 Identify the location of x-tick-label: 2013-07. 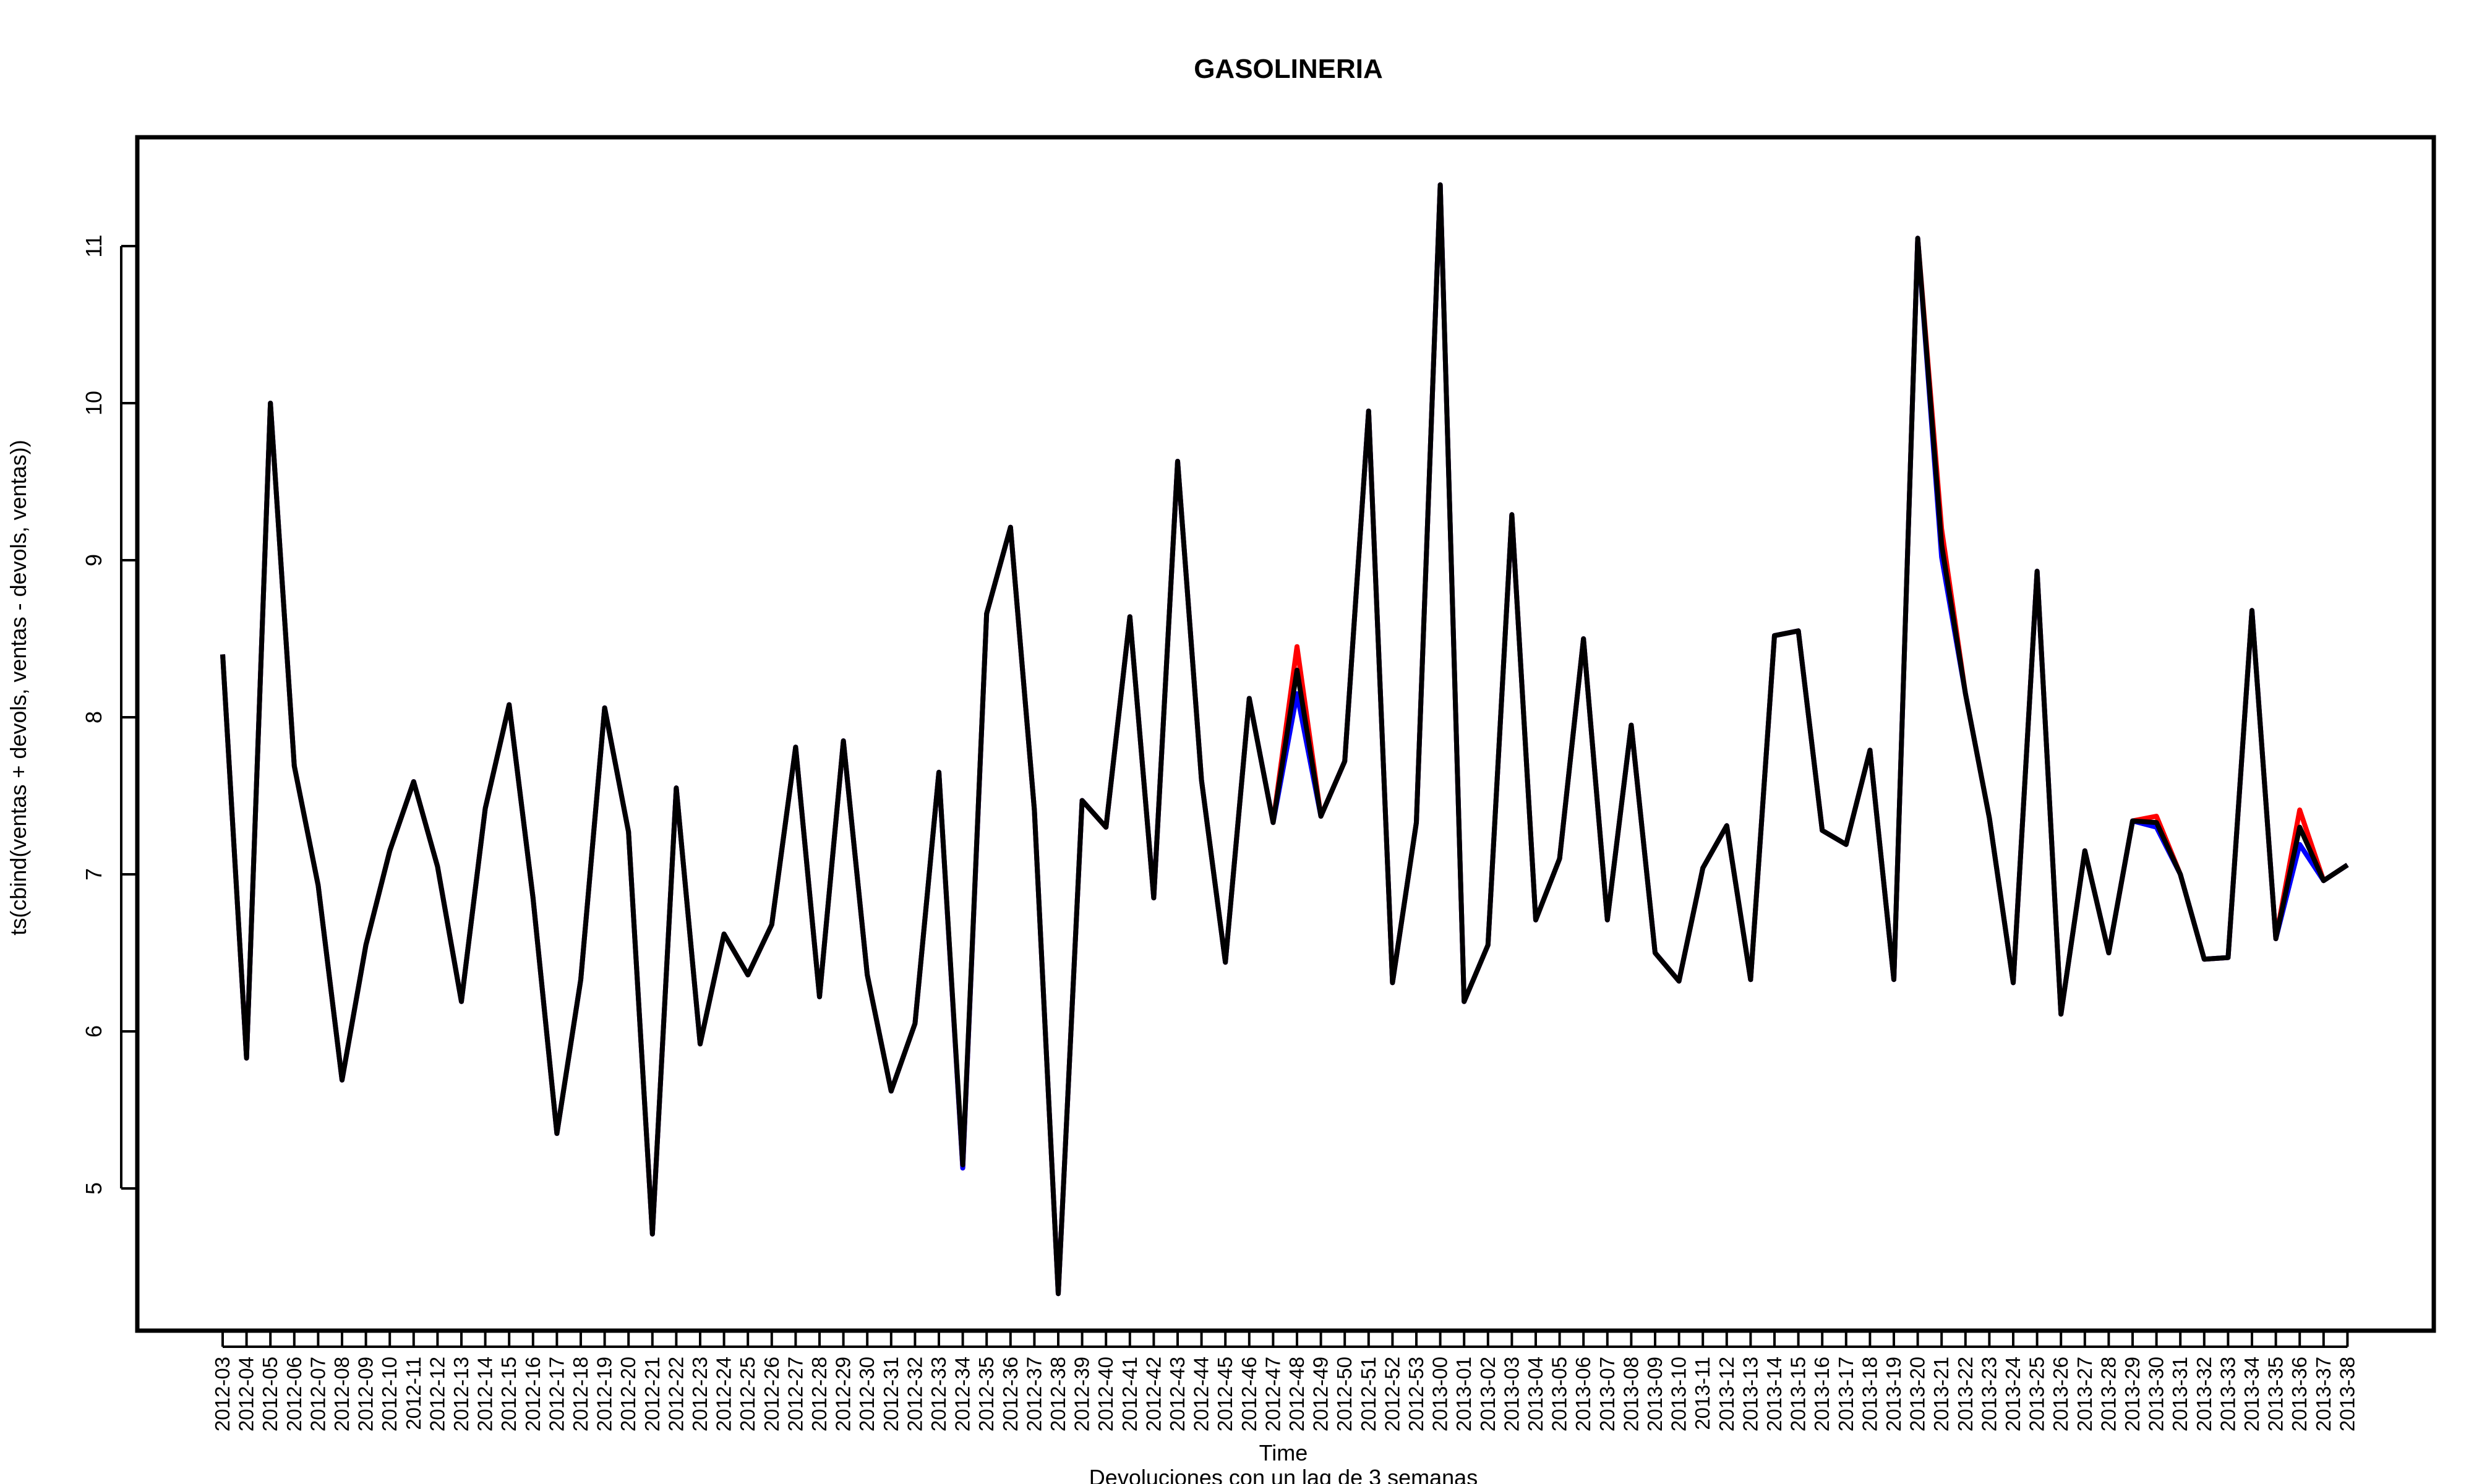
(1607, 1394).